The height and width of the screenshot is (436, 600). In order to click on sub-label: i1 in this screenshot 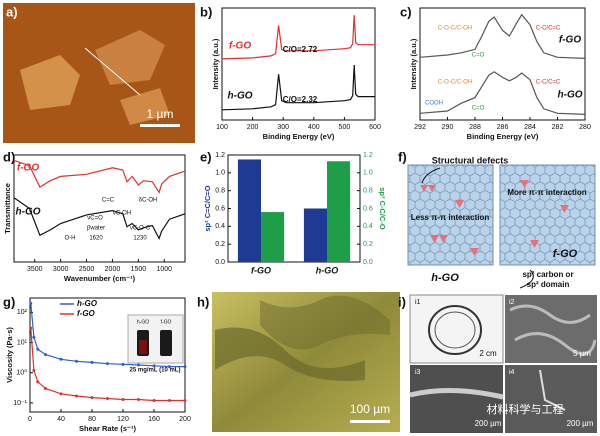, I will do `click(418, 302)`.